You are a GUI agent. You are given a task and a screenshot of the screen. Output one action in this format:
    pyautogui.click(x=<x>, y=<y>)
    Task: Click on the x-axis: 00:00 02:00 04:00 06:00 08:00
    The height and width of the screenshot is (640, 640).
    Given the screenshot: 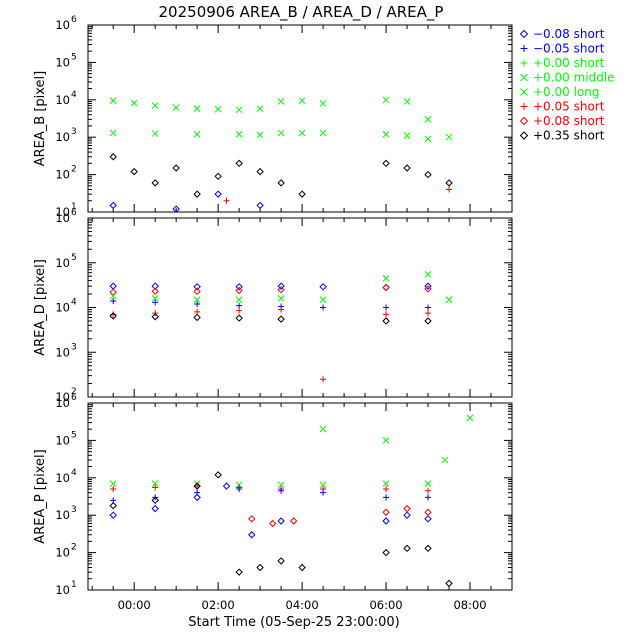 What is the action you would take?
    pyautogui.click(x=302, y=605)
    